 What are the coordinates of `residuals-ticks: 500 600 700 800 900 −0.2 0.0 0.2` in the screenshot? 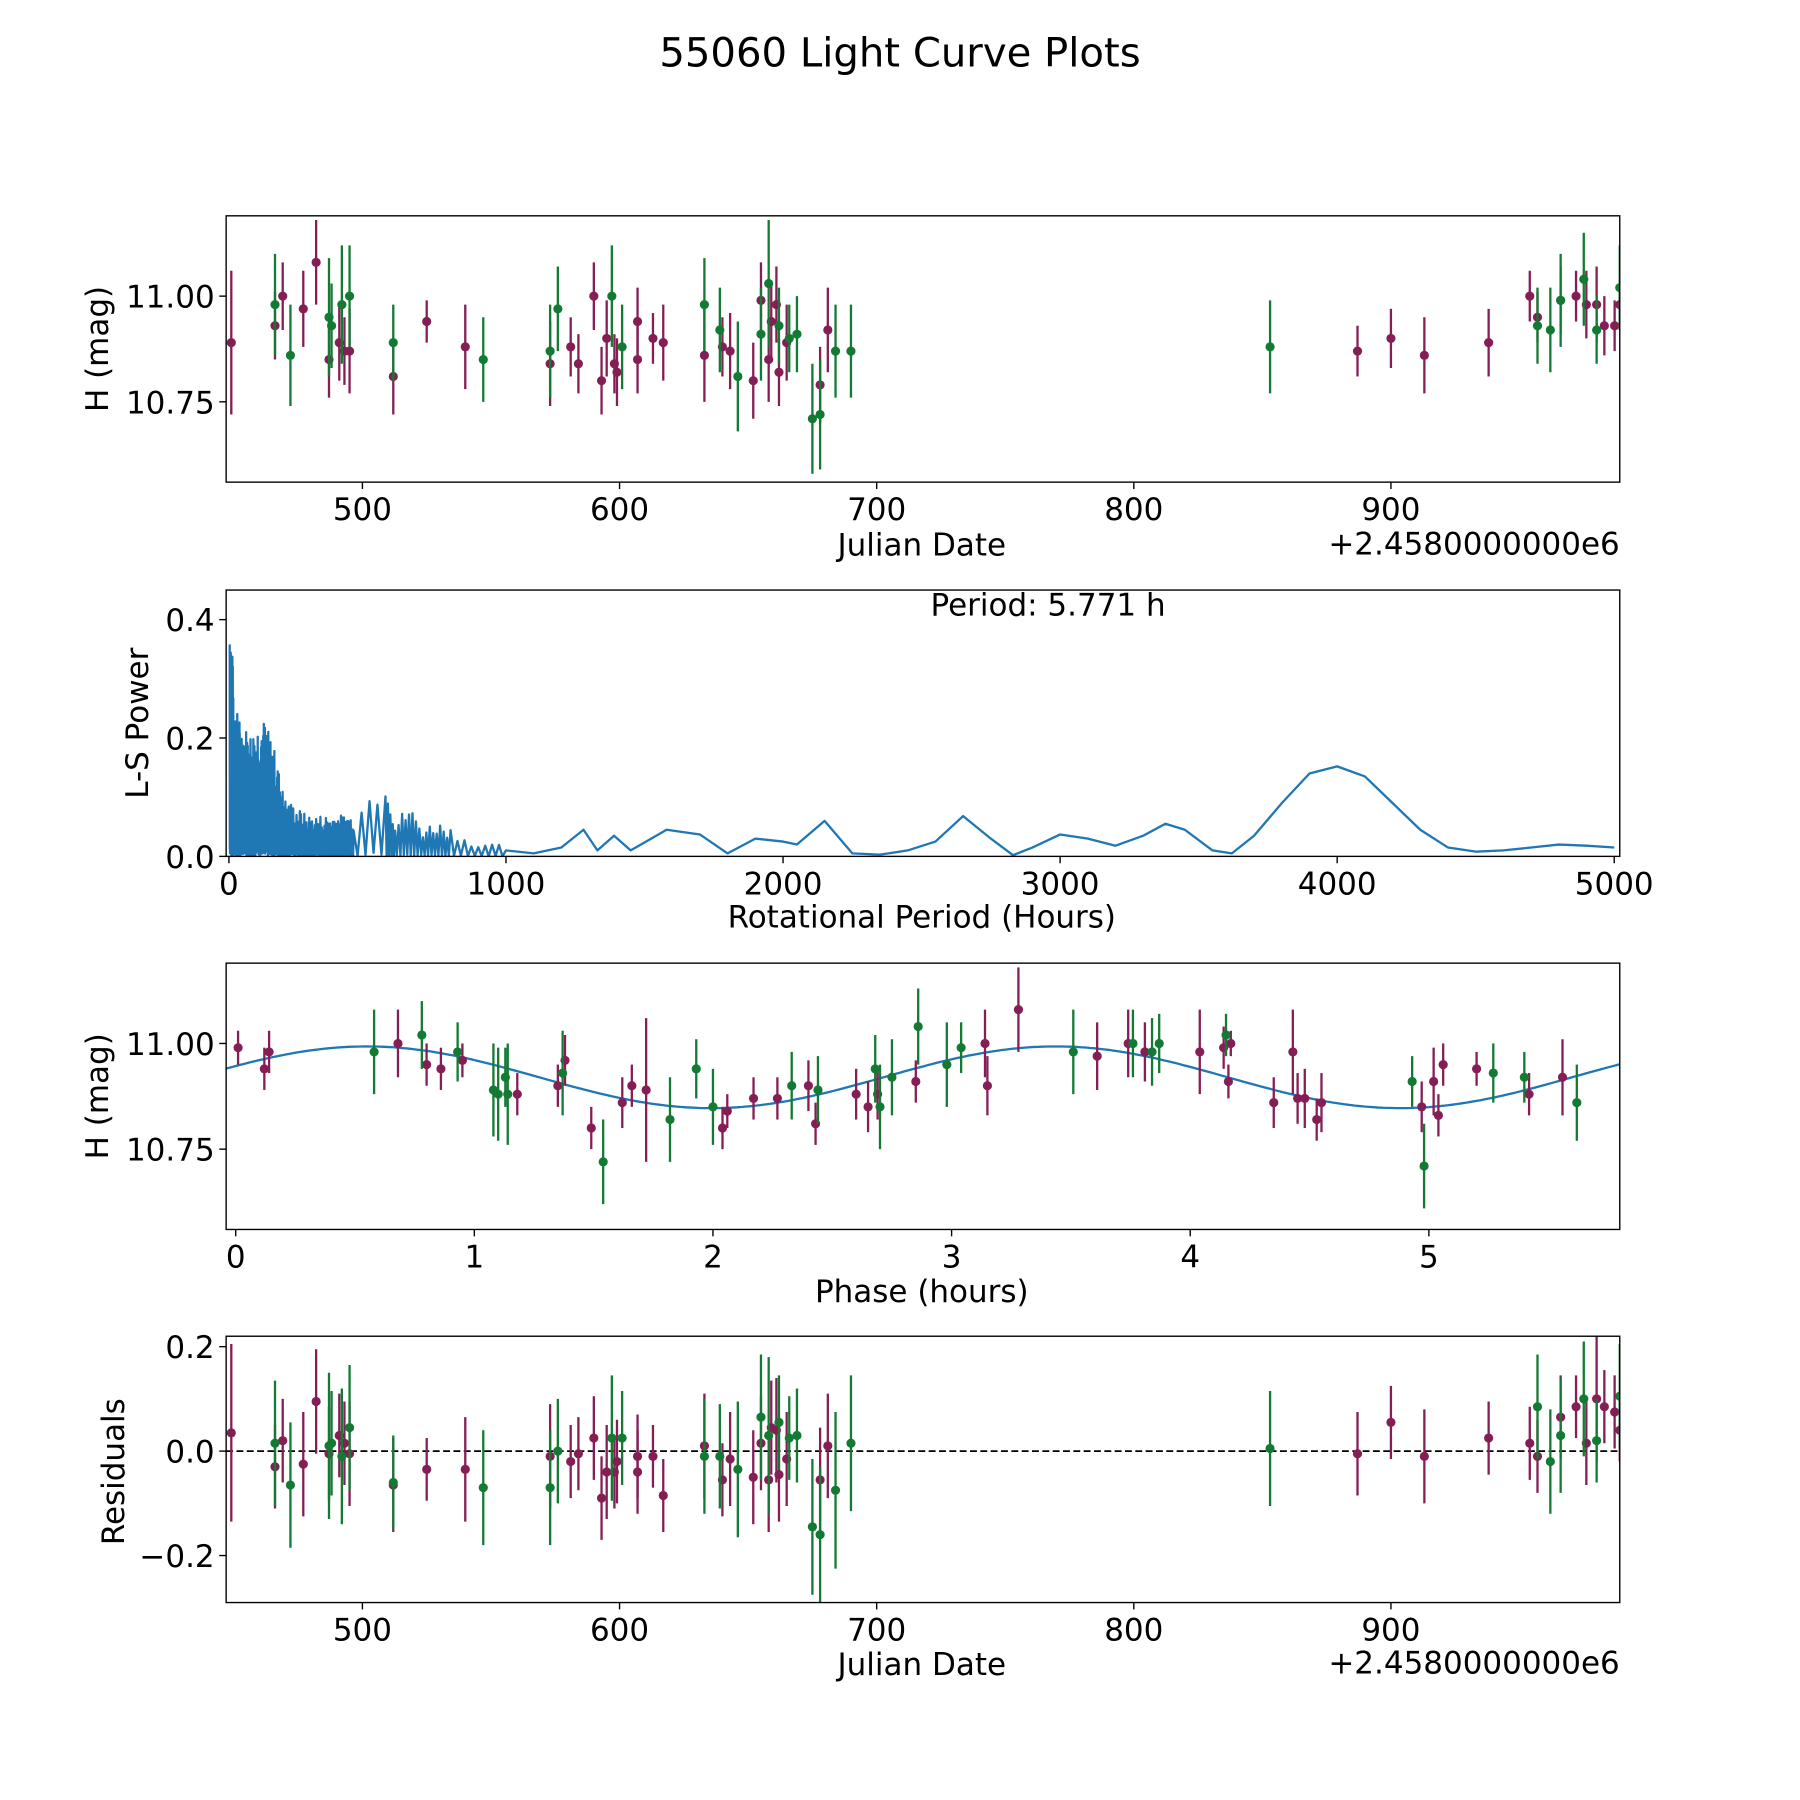 It's located at (779, 1489).